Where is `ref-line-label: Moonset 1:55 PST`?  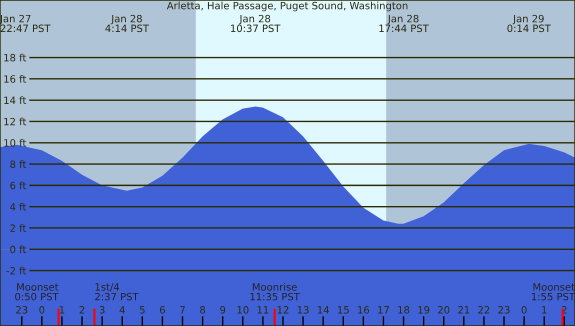 ref-line-label: Moonset 1:55 PST is located at coordinates (553, 291).